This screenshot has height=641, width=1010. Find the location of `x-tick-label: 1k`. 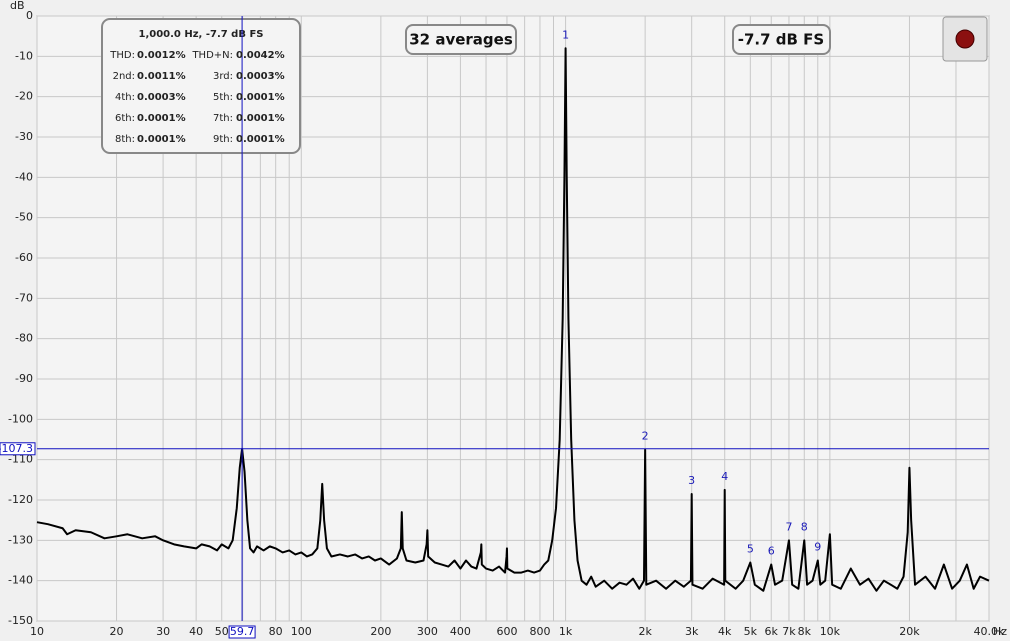

x-tick-label: 1k is located at coordinates (566, 631).